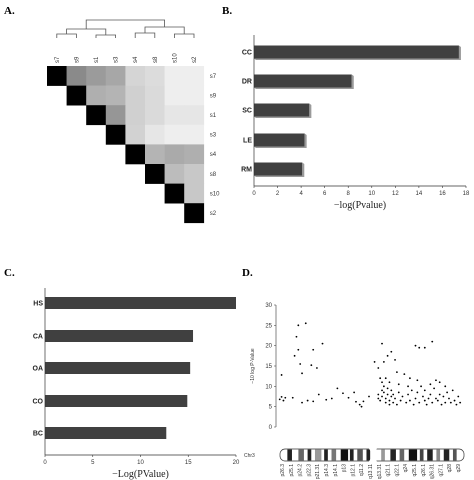  Describe the element at coordinates (213, 136) in the screenshot. I see `row-label-s3: s3` at that location.